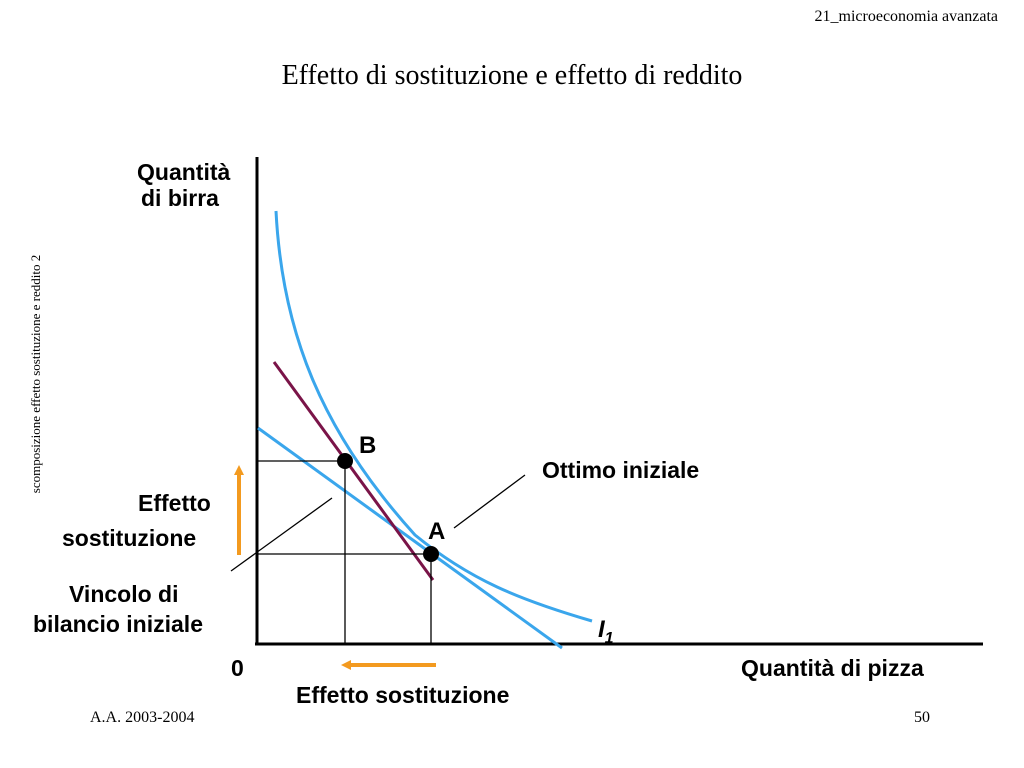 This screenshot has width=1024, height=768. Describe the element at coordinates (237, 668) in the screenshot. I see `origin-label: 0` at that location.